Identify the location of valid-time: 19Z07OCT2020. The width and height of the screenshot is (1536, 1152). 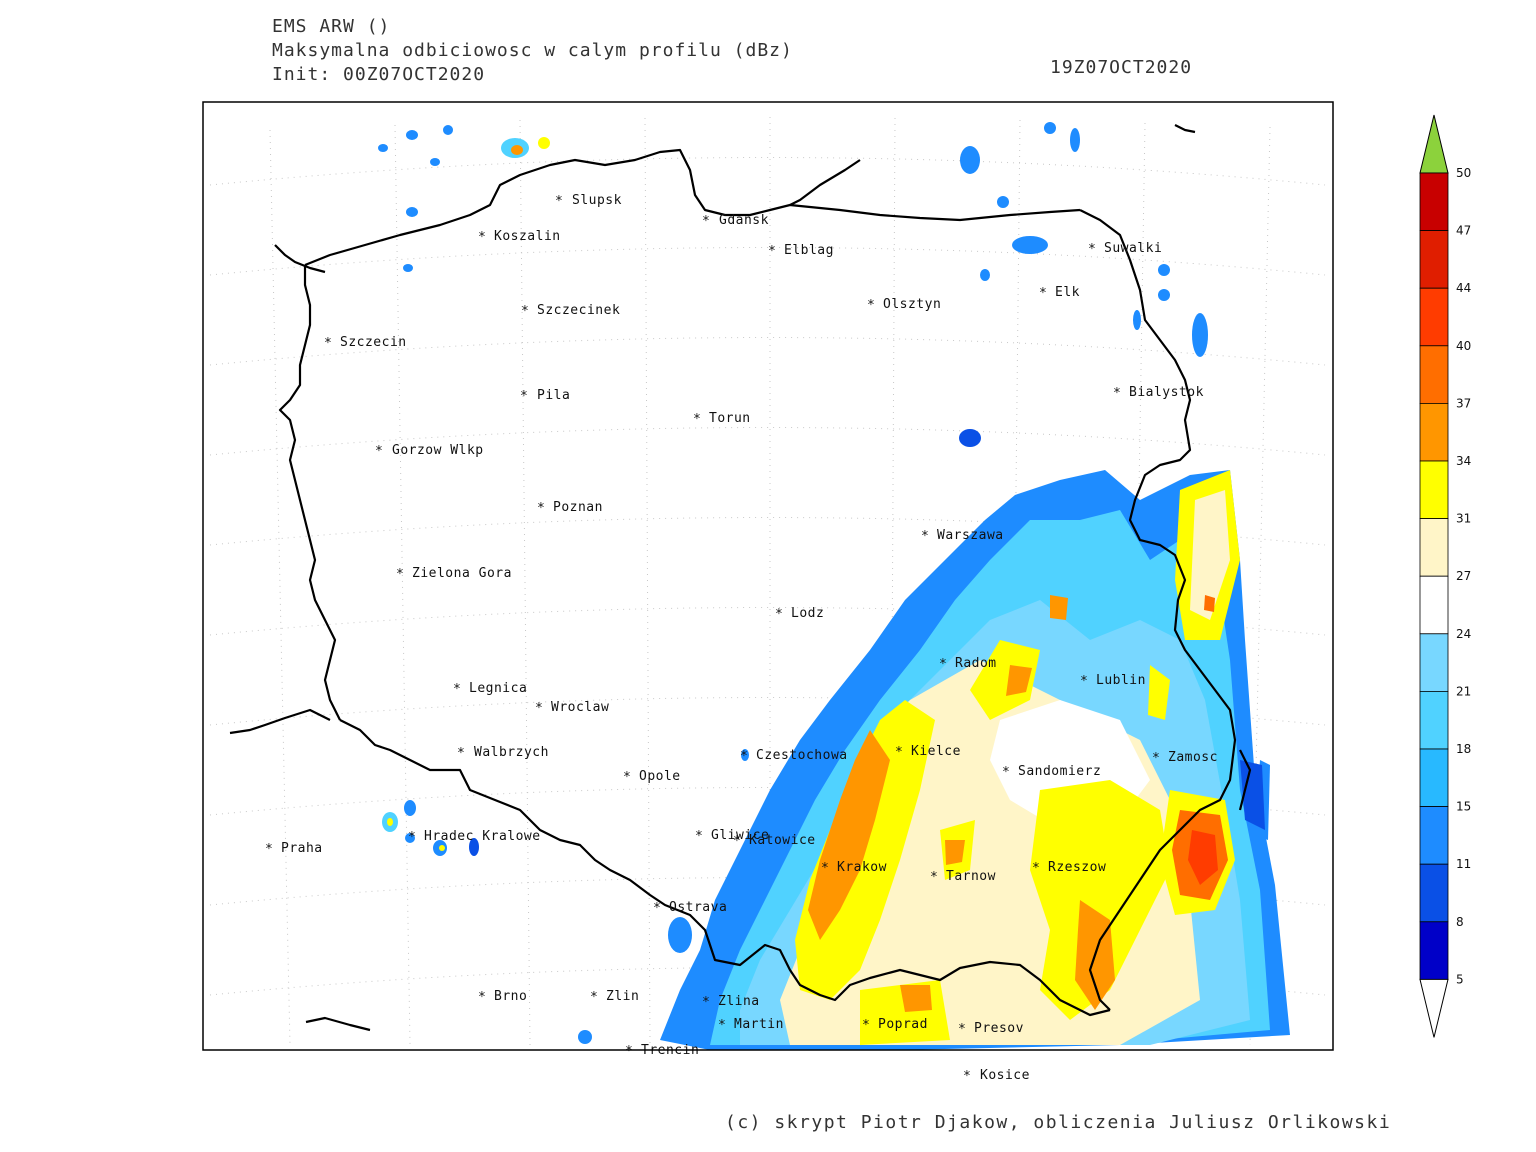
(1121, 67).